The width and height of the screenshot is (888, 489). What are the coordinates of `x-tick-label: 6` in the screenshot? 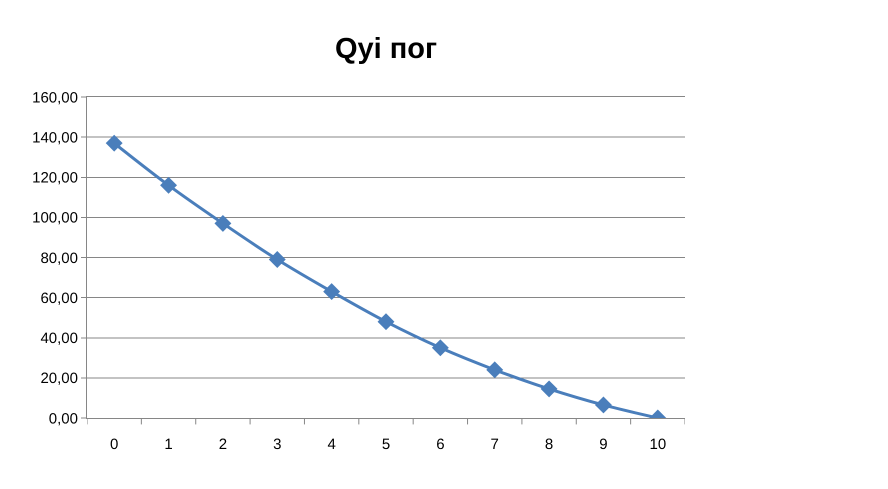 It's located at (440, 444).